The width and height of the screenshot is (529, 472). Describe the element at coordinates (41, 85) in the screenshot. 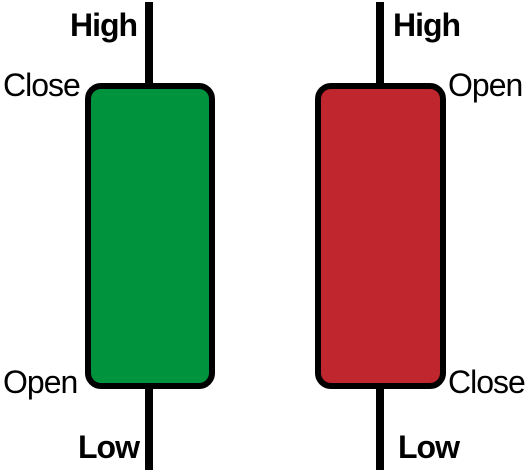

I see `bullish-close-label: Close` at that location.